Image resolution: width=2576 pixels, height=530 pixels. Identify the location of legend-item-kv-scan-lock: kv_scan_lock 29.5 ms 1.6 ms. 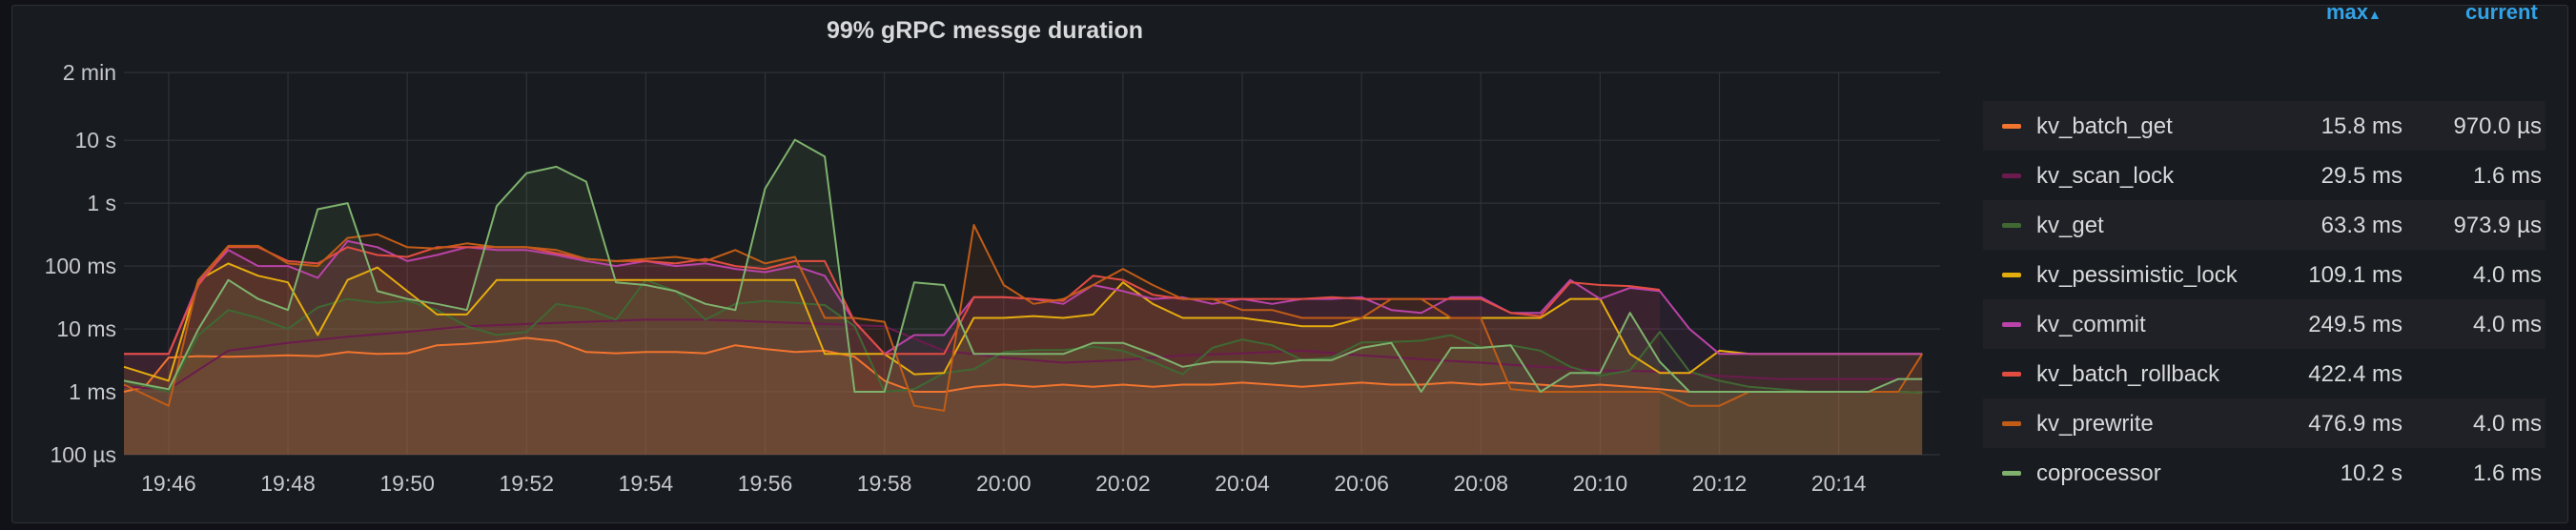
(2264, 175).